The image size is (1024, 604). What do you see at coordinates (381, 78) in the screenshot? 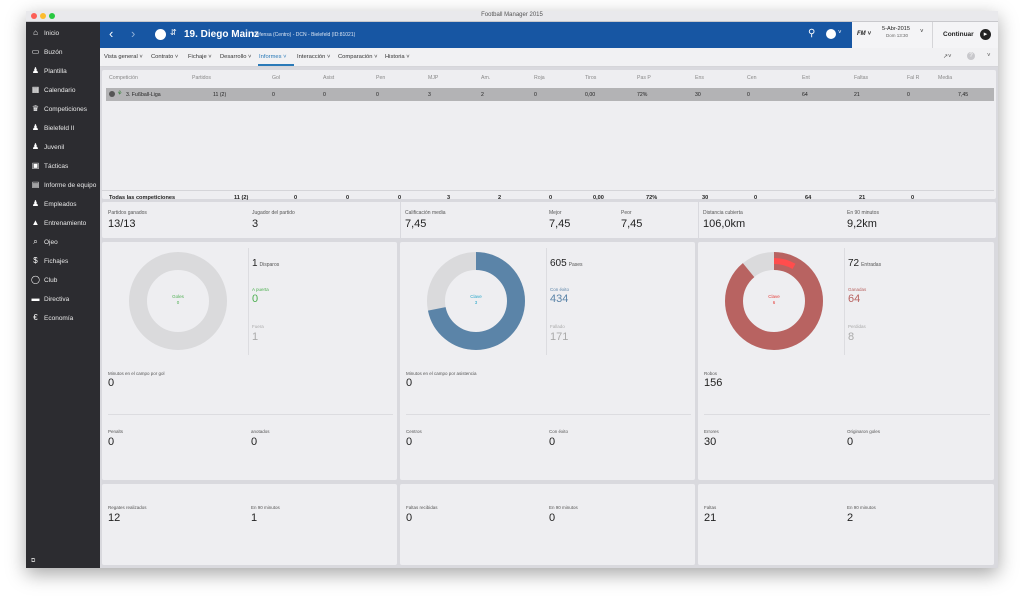
I see `column-header: Pen` at bounding box center [381, 78].